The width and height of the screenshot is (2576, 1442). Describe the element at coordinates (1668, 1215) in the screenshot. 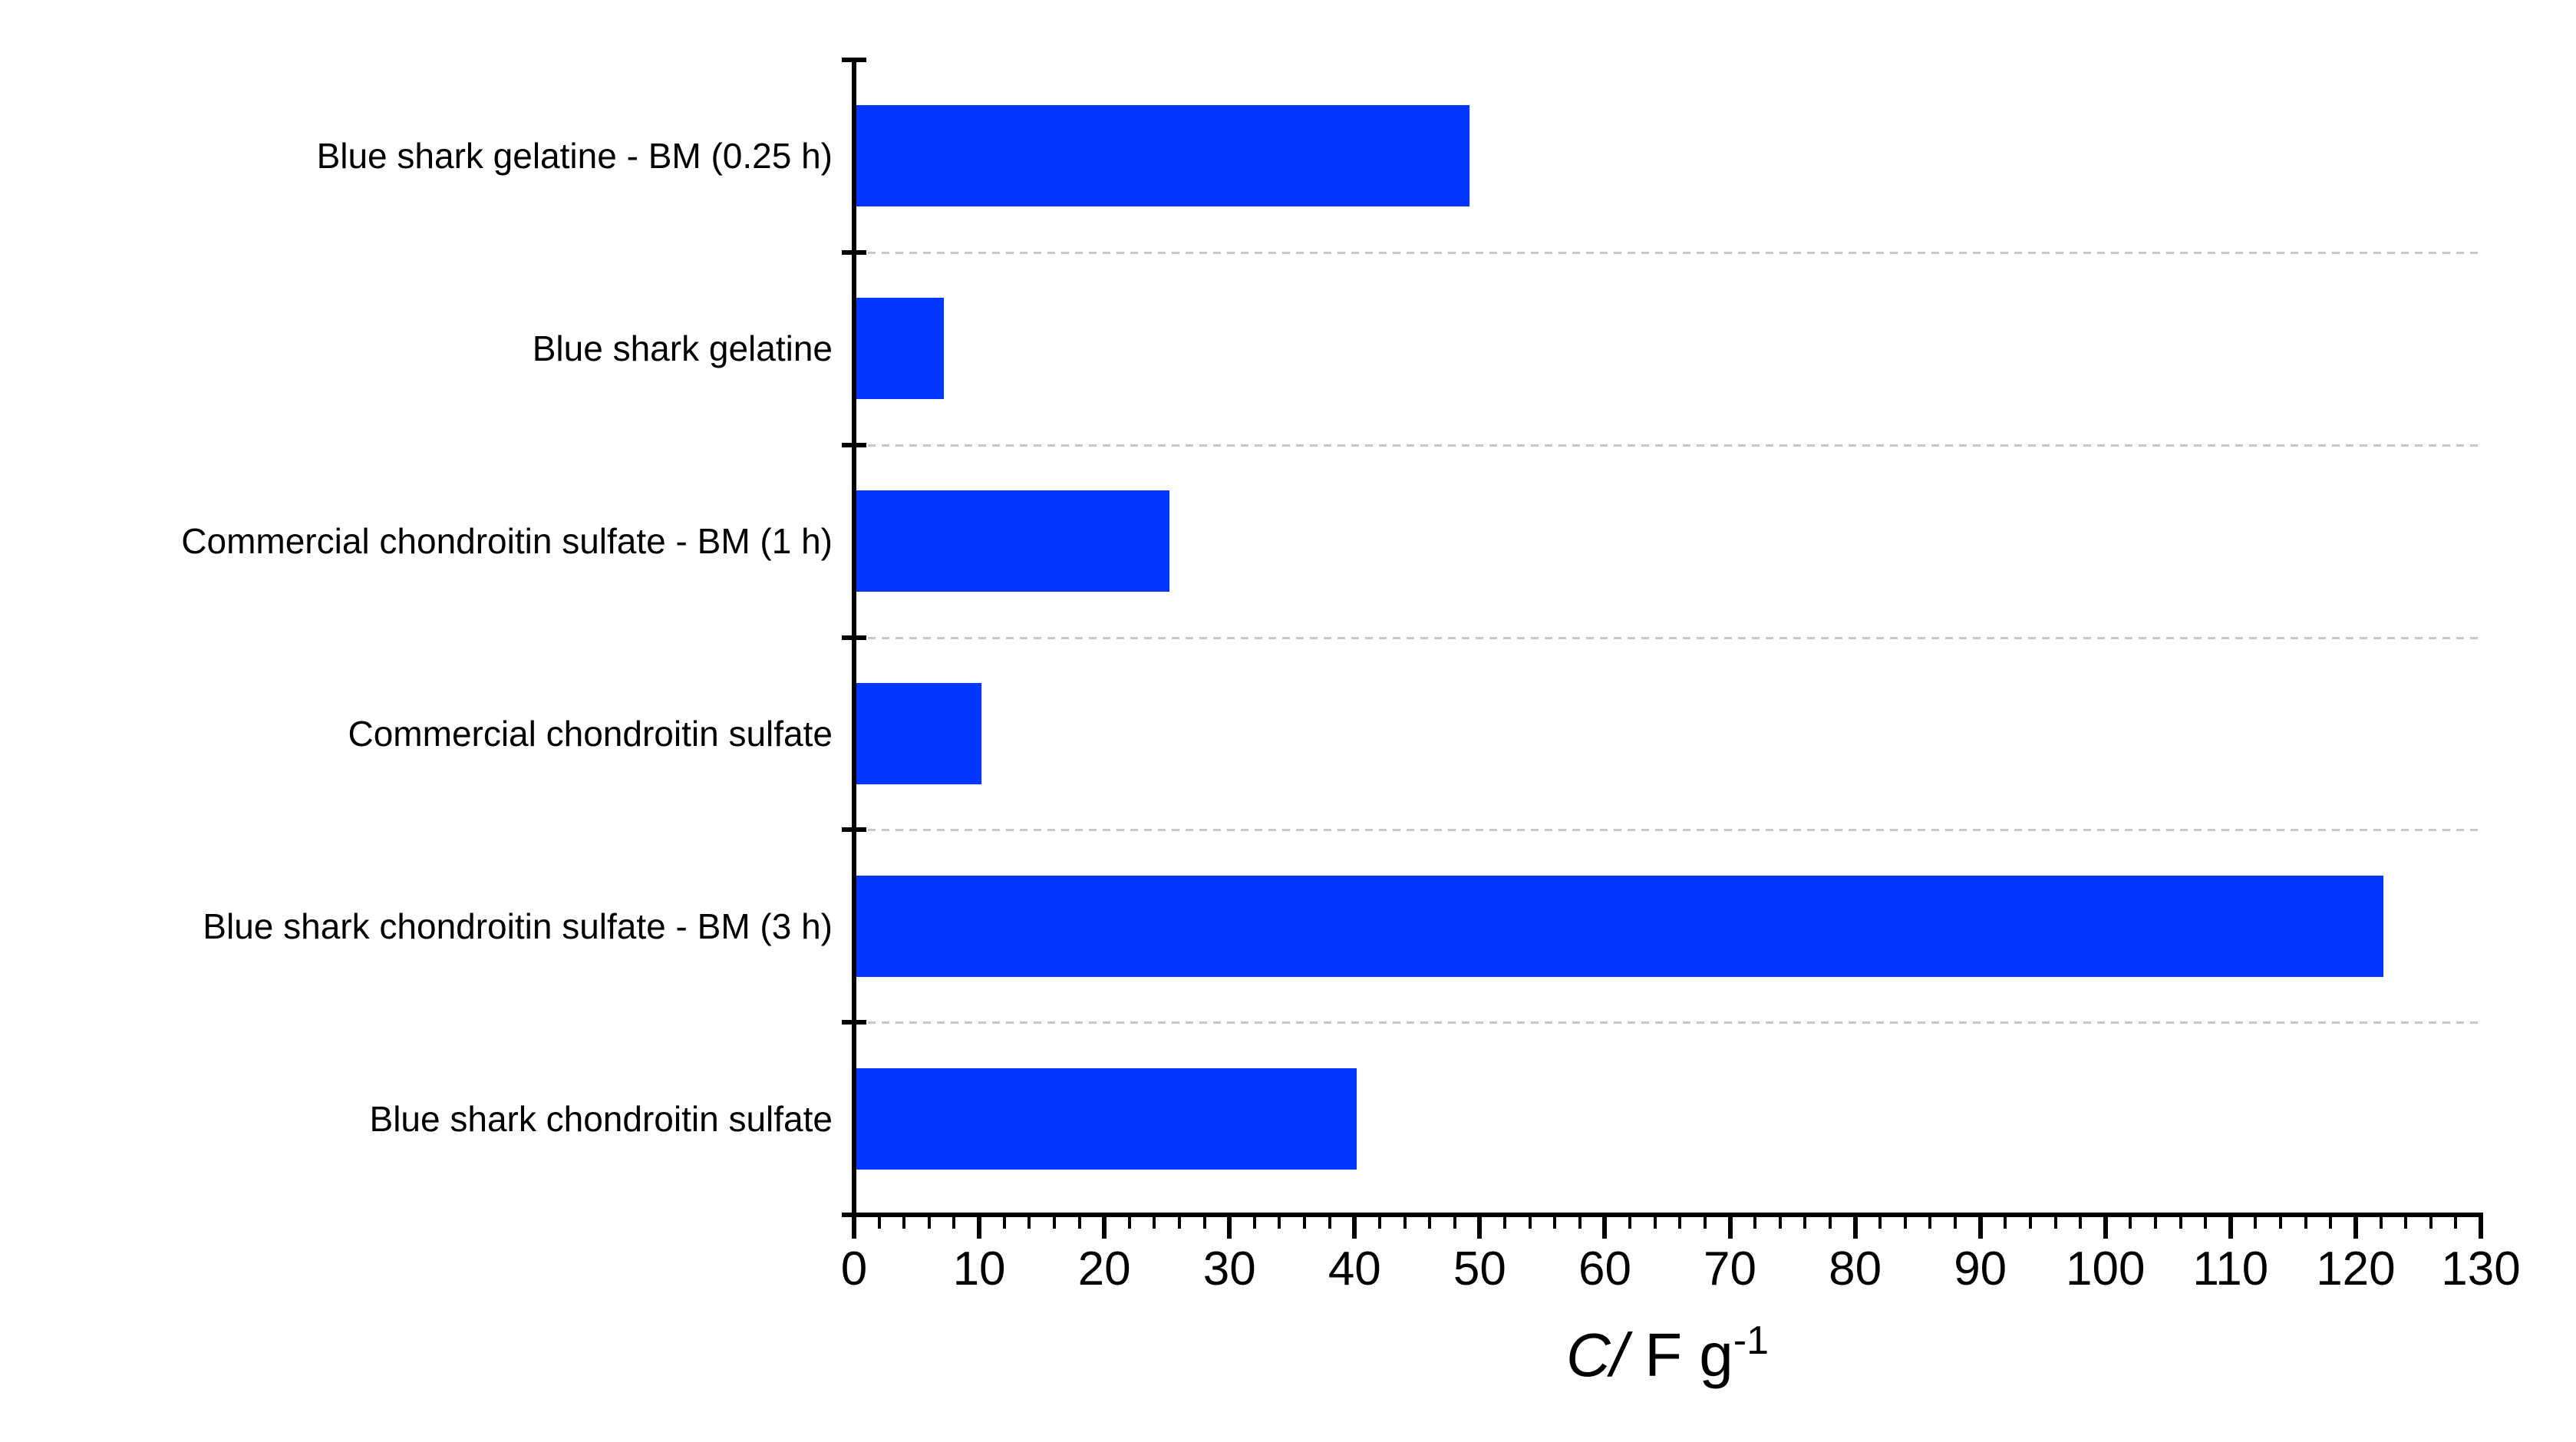

I see `x-axis-line` at that location.